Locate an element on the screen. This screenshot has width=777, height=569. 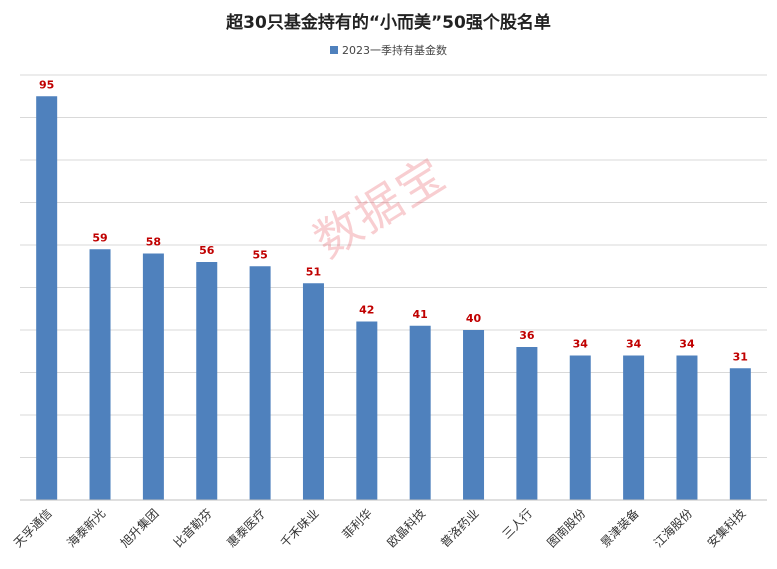
chart-title: 超30只基金持有的“小而美”50强个股名单 is located at coordinates (388, 23).